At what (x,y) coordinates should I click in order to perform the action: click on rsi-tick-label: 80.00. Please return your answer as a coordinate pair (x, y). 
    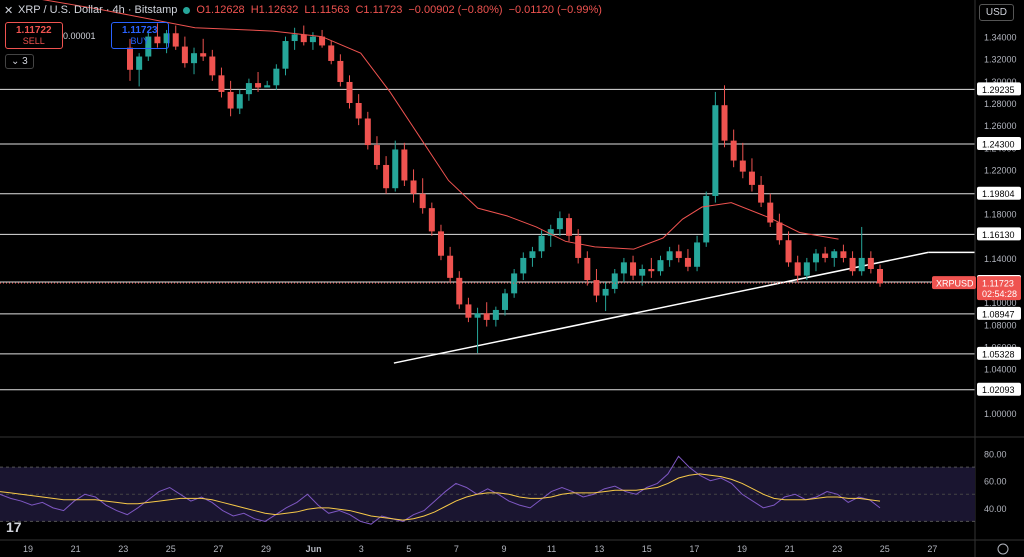
    Looking at the image, I should click on (995, 455).